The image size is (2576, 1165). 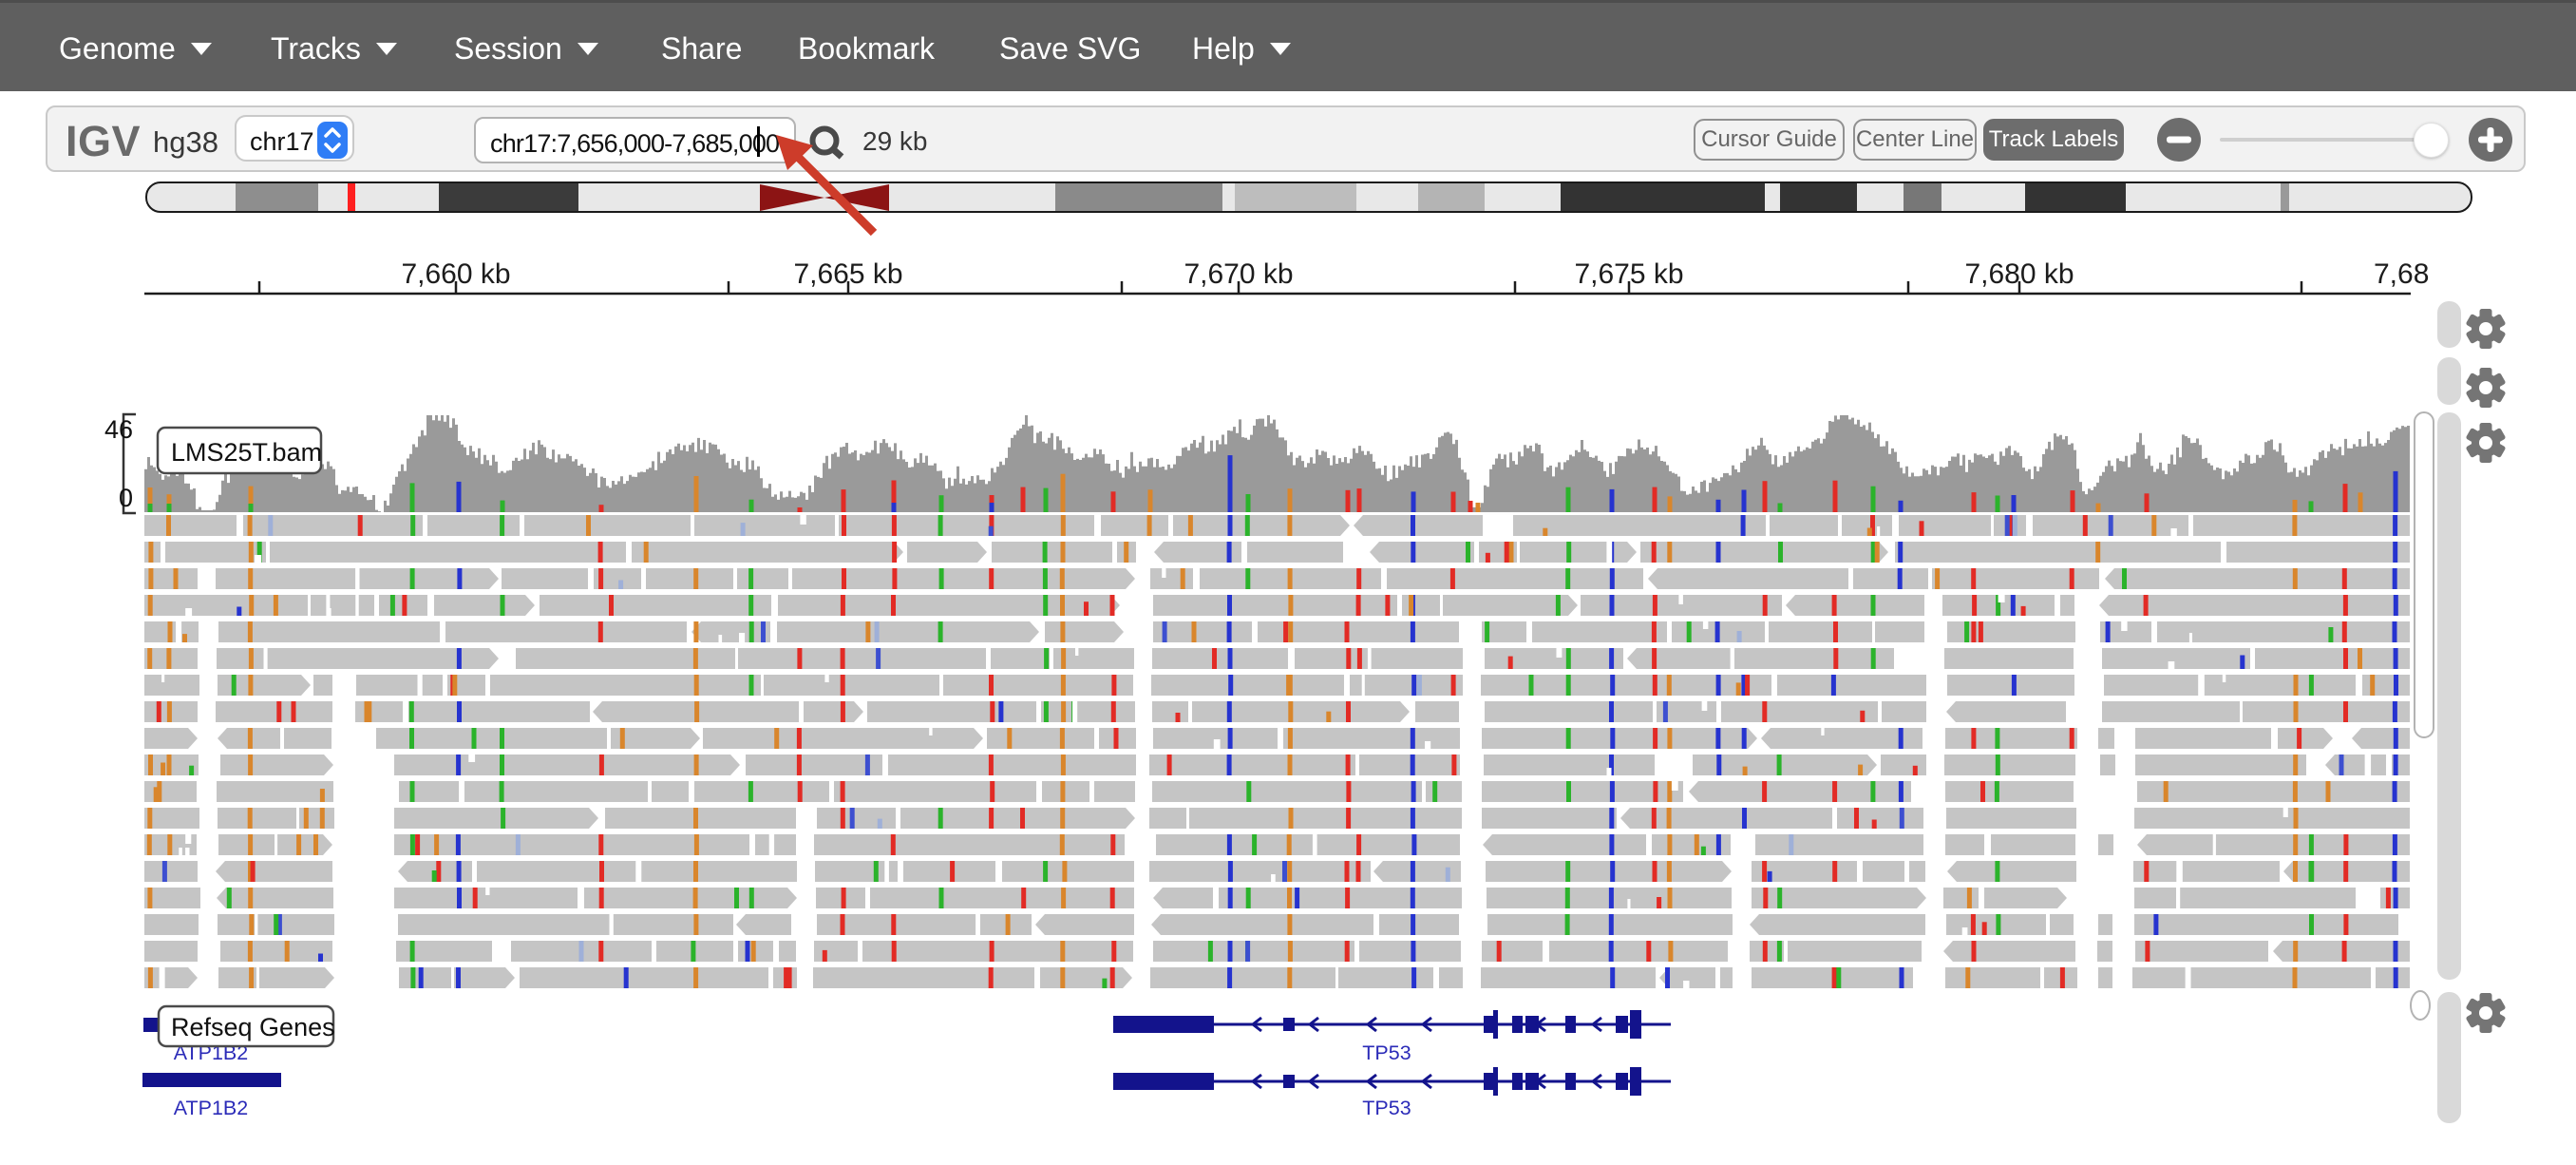 What do you see at coordinates (211, 1108) in the screenshot?
I see `svg-text: ATP1B2` at bounding box center [211, 1108].